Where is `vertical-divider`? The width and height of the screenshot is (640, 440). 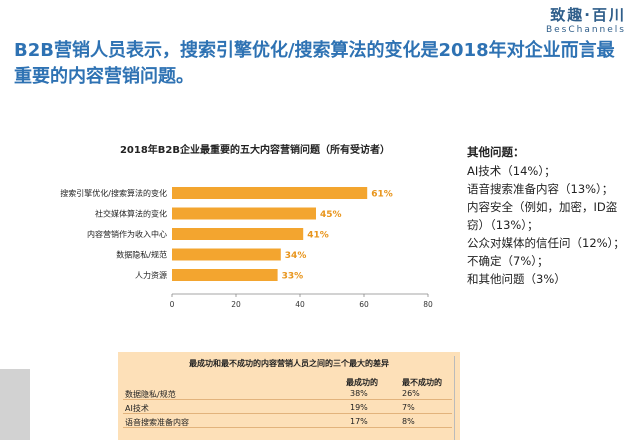
vertical-divider is located at coordinates (454, 398).